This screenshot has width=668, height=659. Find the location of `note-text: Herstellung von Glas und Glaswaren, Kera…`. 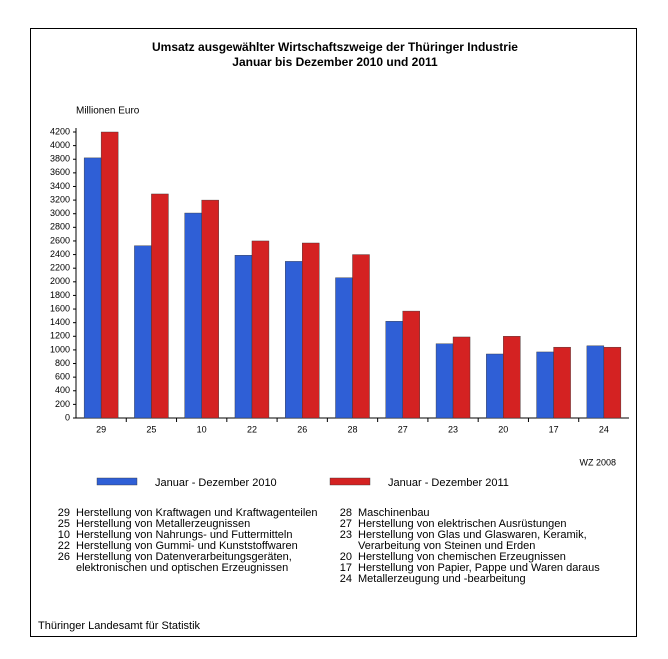

note-text: Herstellung von Glas und Glaswaren, Kera… is located at coordinates (472, 540).